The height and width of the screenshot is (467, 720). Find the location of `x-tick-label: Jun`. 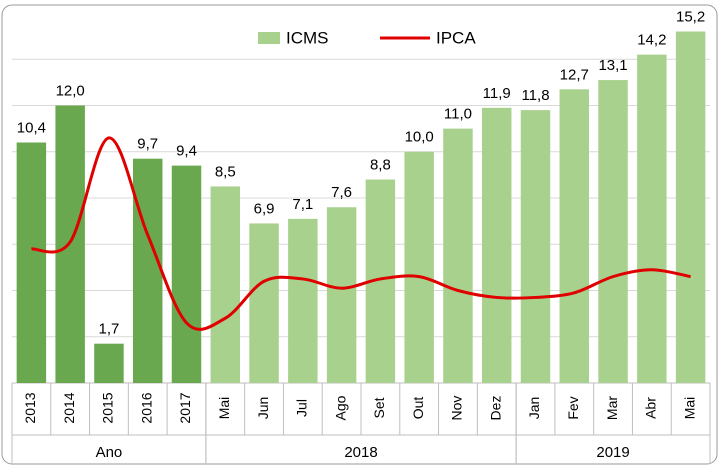

x-tick-label: Jun is located at coordinates (263, 408).